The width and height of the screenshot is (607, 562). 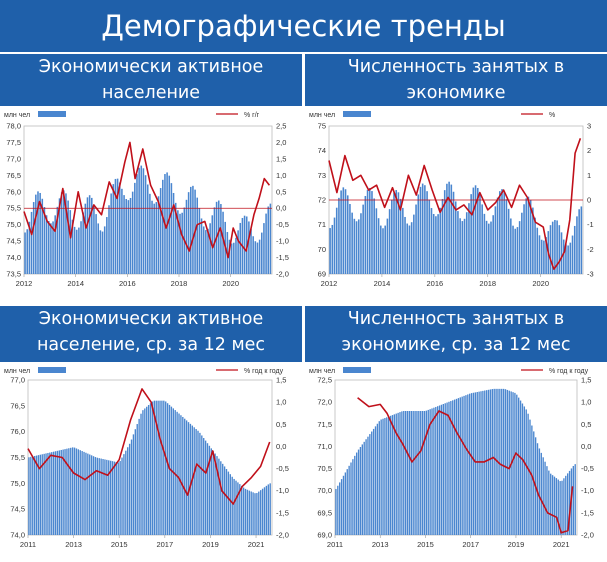 I want to click on y-right-tick-label: 1,5, so click(x=281, y=158).